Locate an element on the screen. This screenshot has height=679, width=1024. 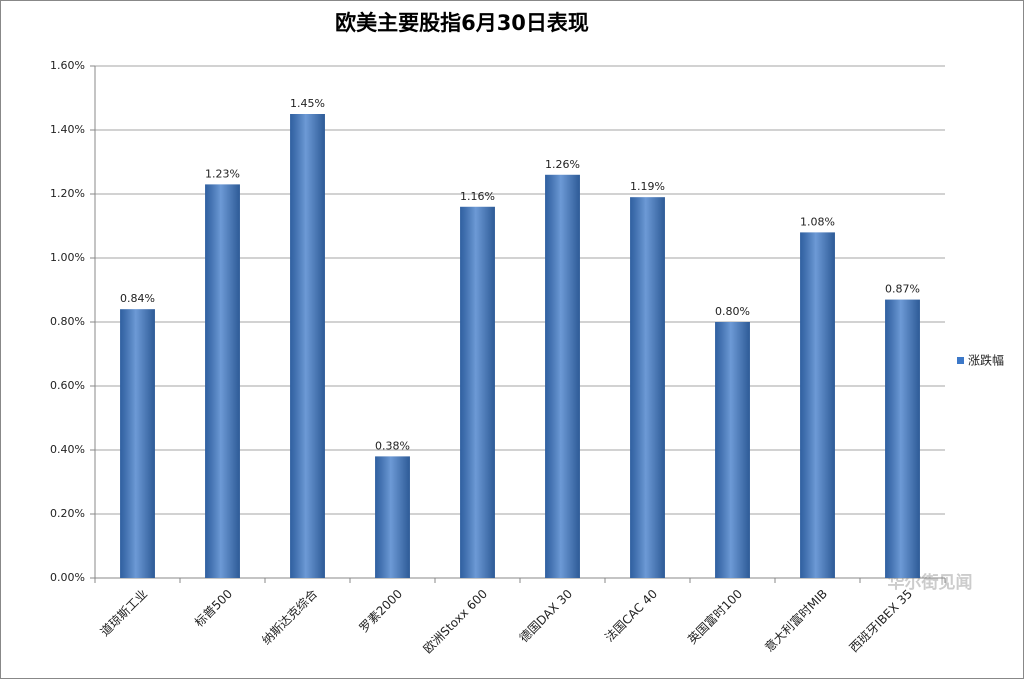
legend-swatch is located at coordinates (960, 360).